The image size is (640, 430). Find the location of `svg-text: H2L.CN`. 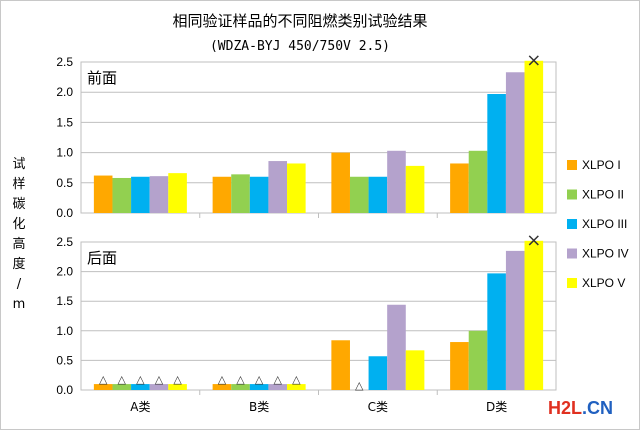

svg-text: H2L.CN is located at coordinates (580, 408).